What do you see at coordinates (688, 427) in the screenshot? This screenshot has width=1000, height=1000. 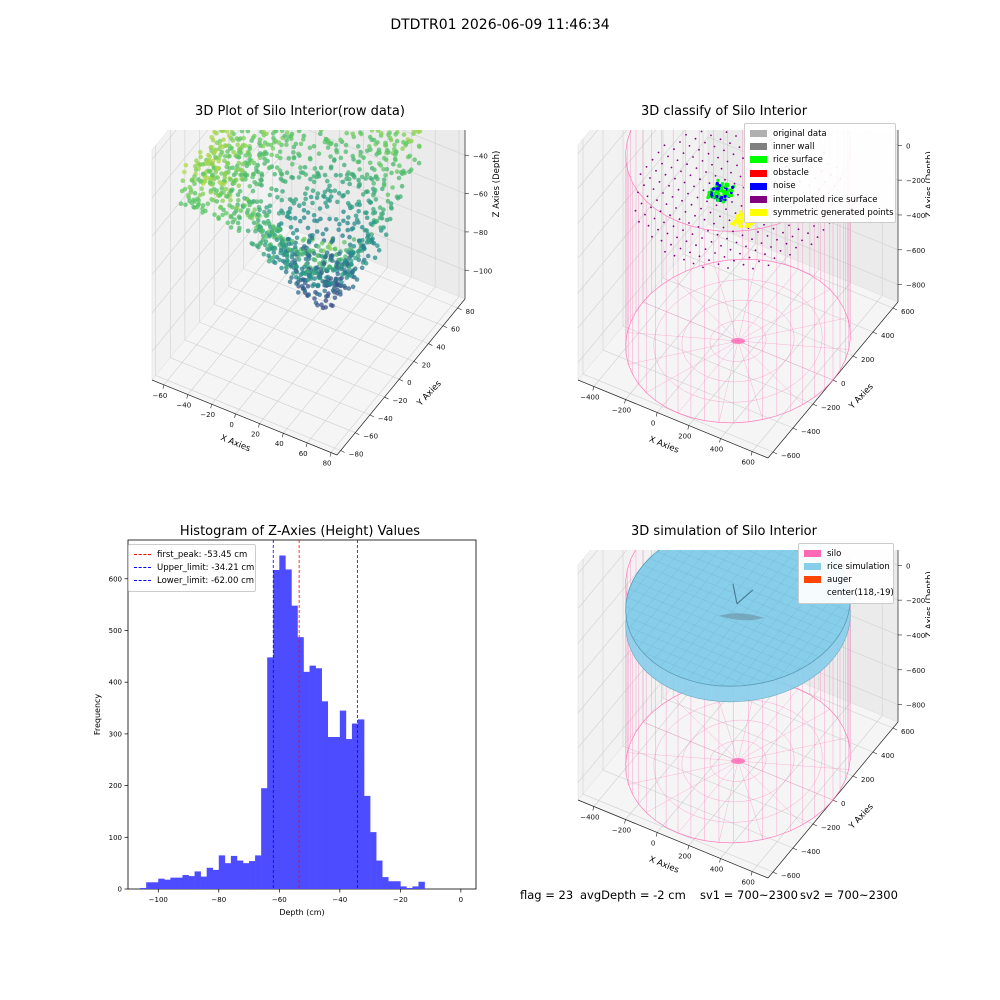 I see `p2-x-tick` at bounding box center [688, 427].